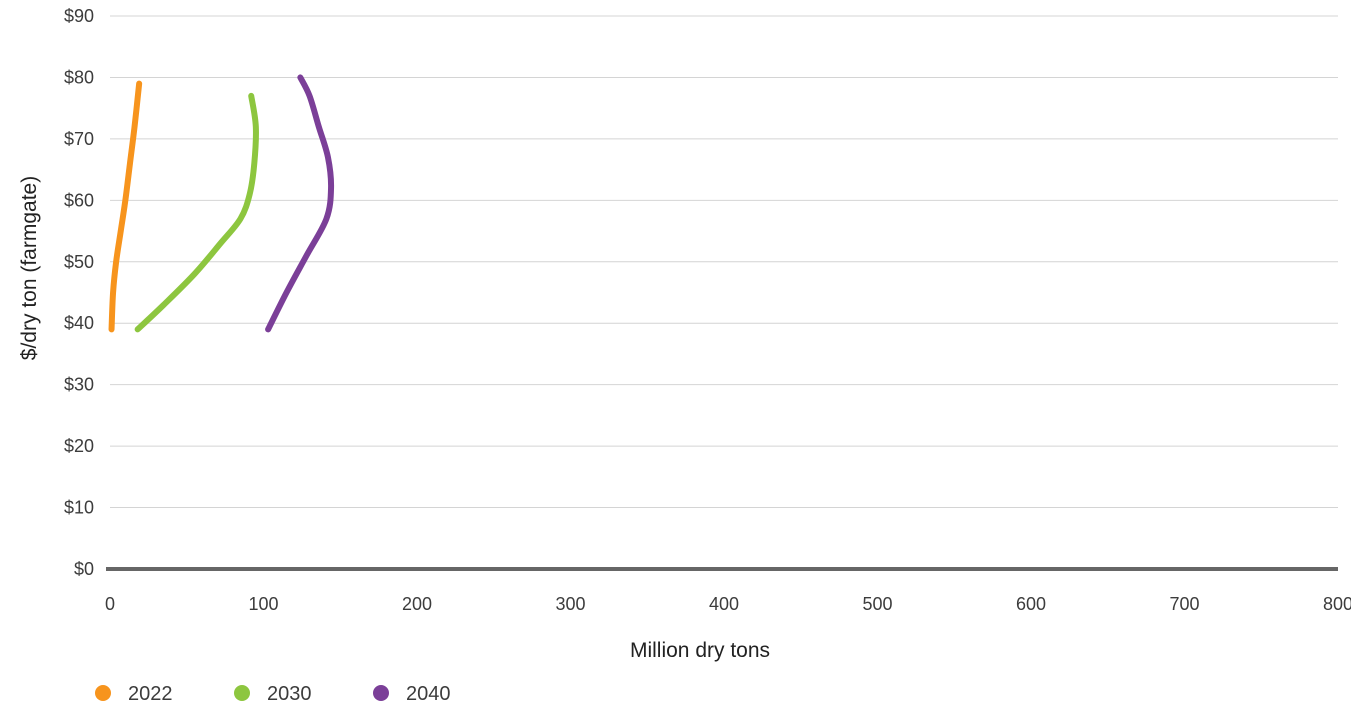  I want to click on legend: 2022 2030 2040, so click(273, 694).